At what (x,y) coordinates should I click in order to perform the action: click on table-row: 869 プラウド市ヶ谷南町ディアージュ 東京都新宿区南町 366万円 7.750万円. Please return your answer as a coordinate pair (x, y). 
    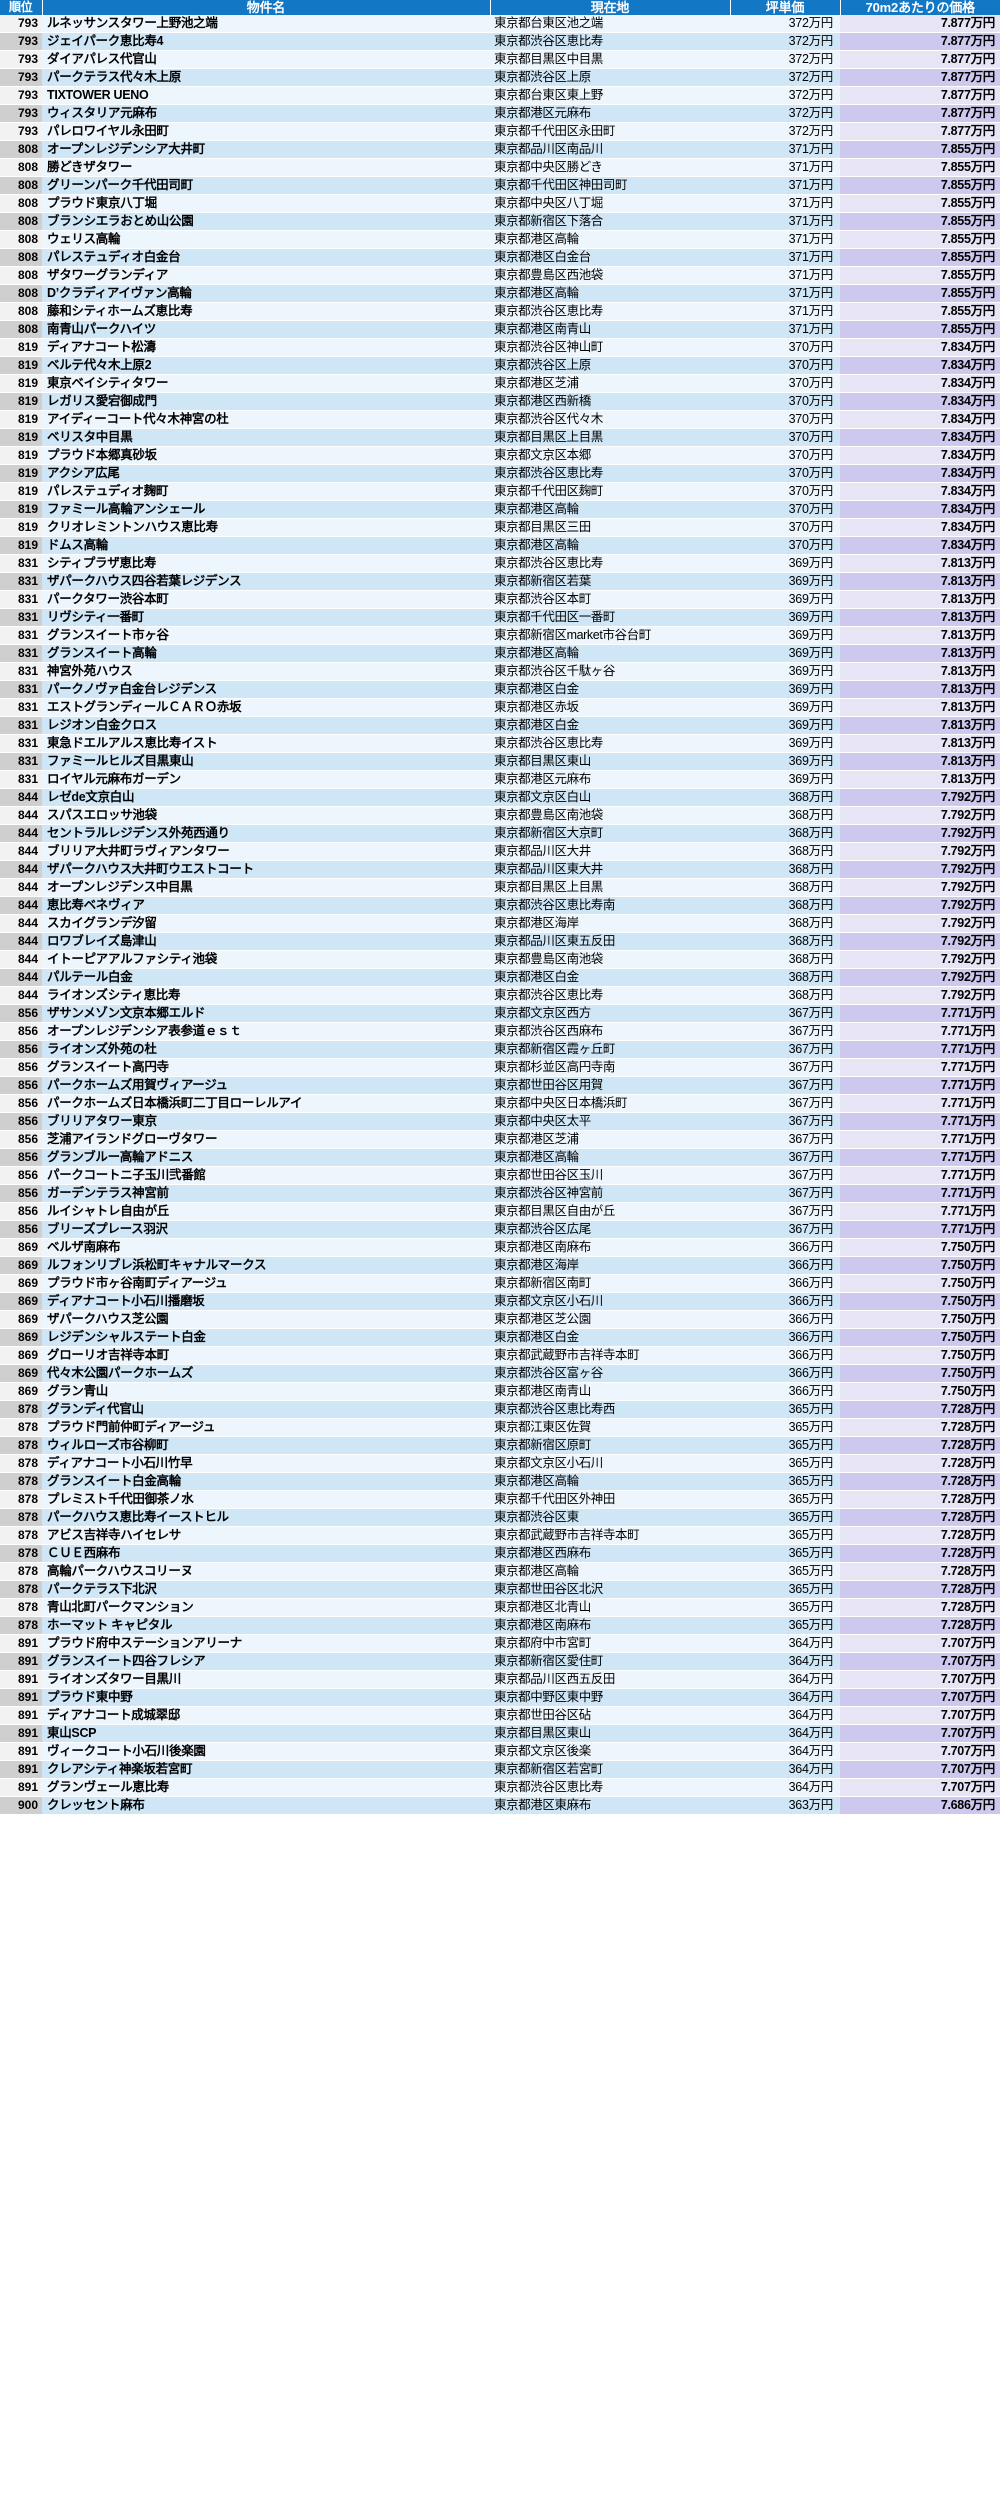
    Looking at the image, I should click on (500, 1283).